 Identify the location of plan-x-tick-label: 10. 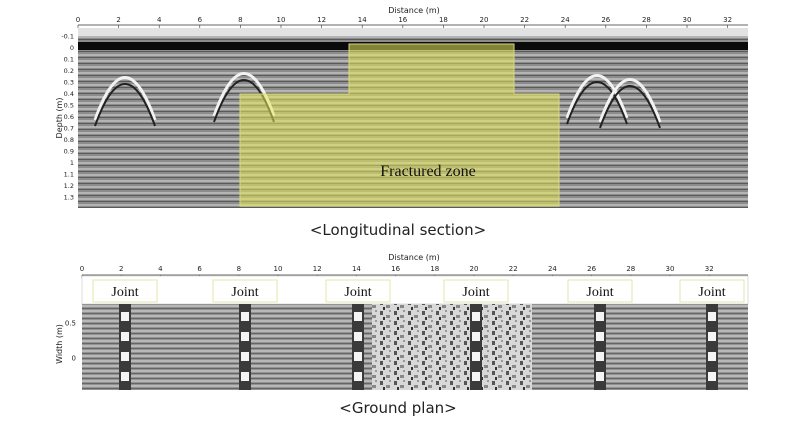
(278, 269).